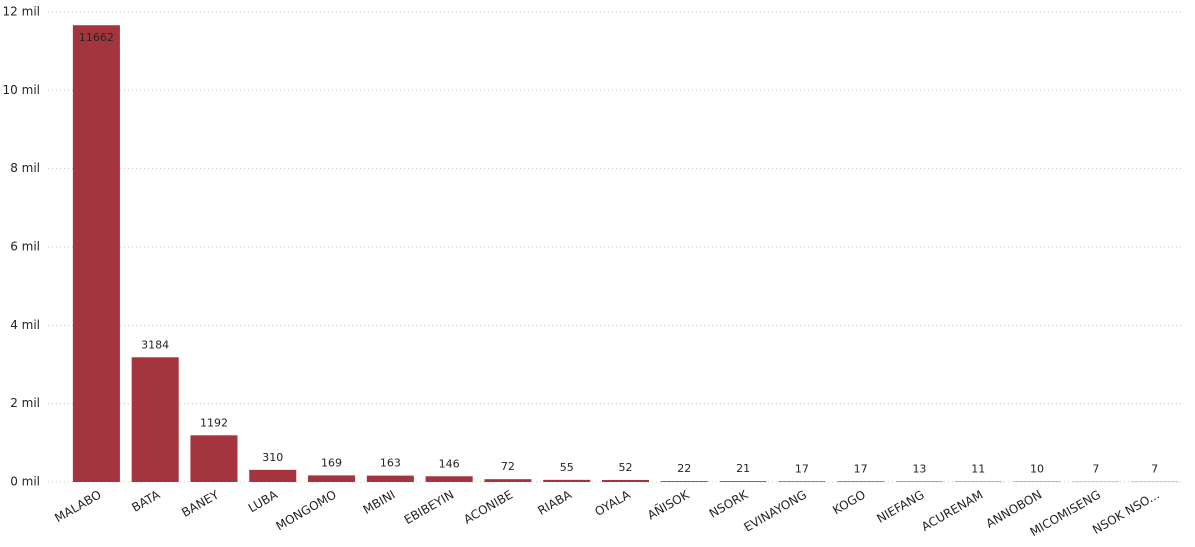 Image resolution: width=1195 pixels, height=547 pixels. Describe the element at coordinates (96, 37) in the screenshot. I see `value-label: 11662` at that location.